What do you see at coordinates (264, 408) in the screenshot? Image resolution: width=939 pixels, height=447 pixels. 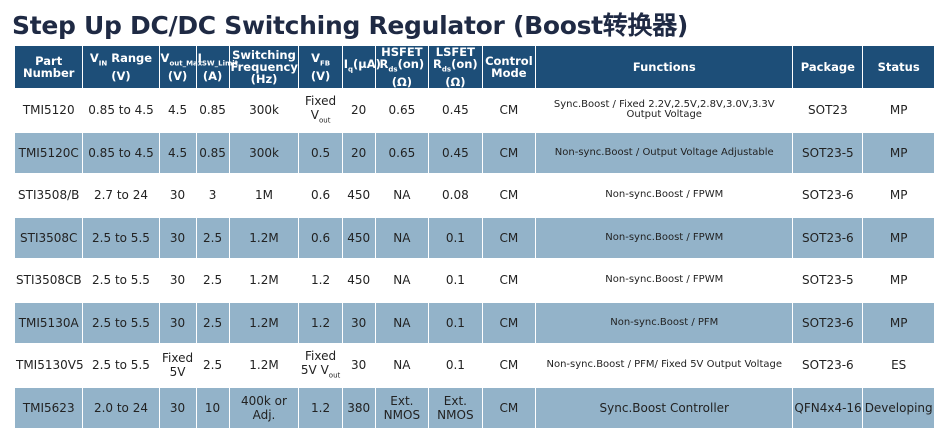 I see `cell-frequency: 400k or Adj.` at bounding box center [264, 408].